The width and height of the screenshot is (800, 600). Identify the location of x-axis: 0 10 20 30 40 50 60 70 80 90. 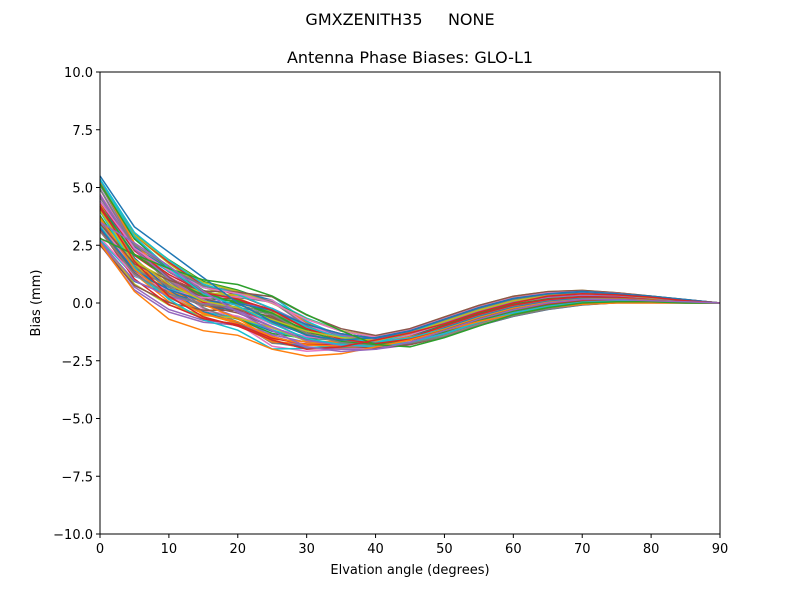
(412, 545).